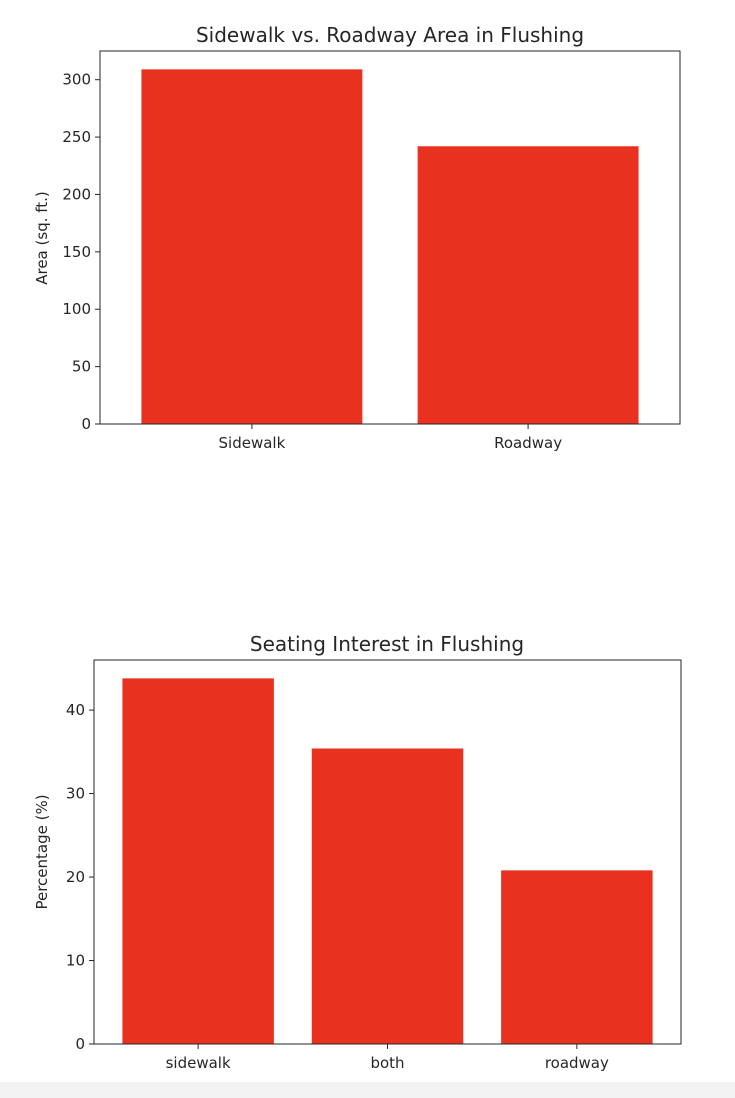 The width and height of the screenshot is (735, 1098). I want to click on y-tick-label: 100, so click(76, 309).